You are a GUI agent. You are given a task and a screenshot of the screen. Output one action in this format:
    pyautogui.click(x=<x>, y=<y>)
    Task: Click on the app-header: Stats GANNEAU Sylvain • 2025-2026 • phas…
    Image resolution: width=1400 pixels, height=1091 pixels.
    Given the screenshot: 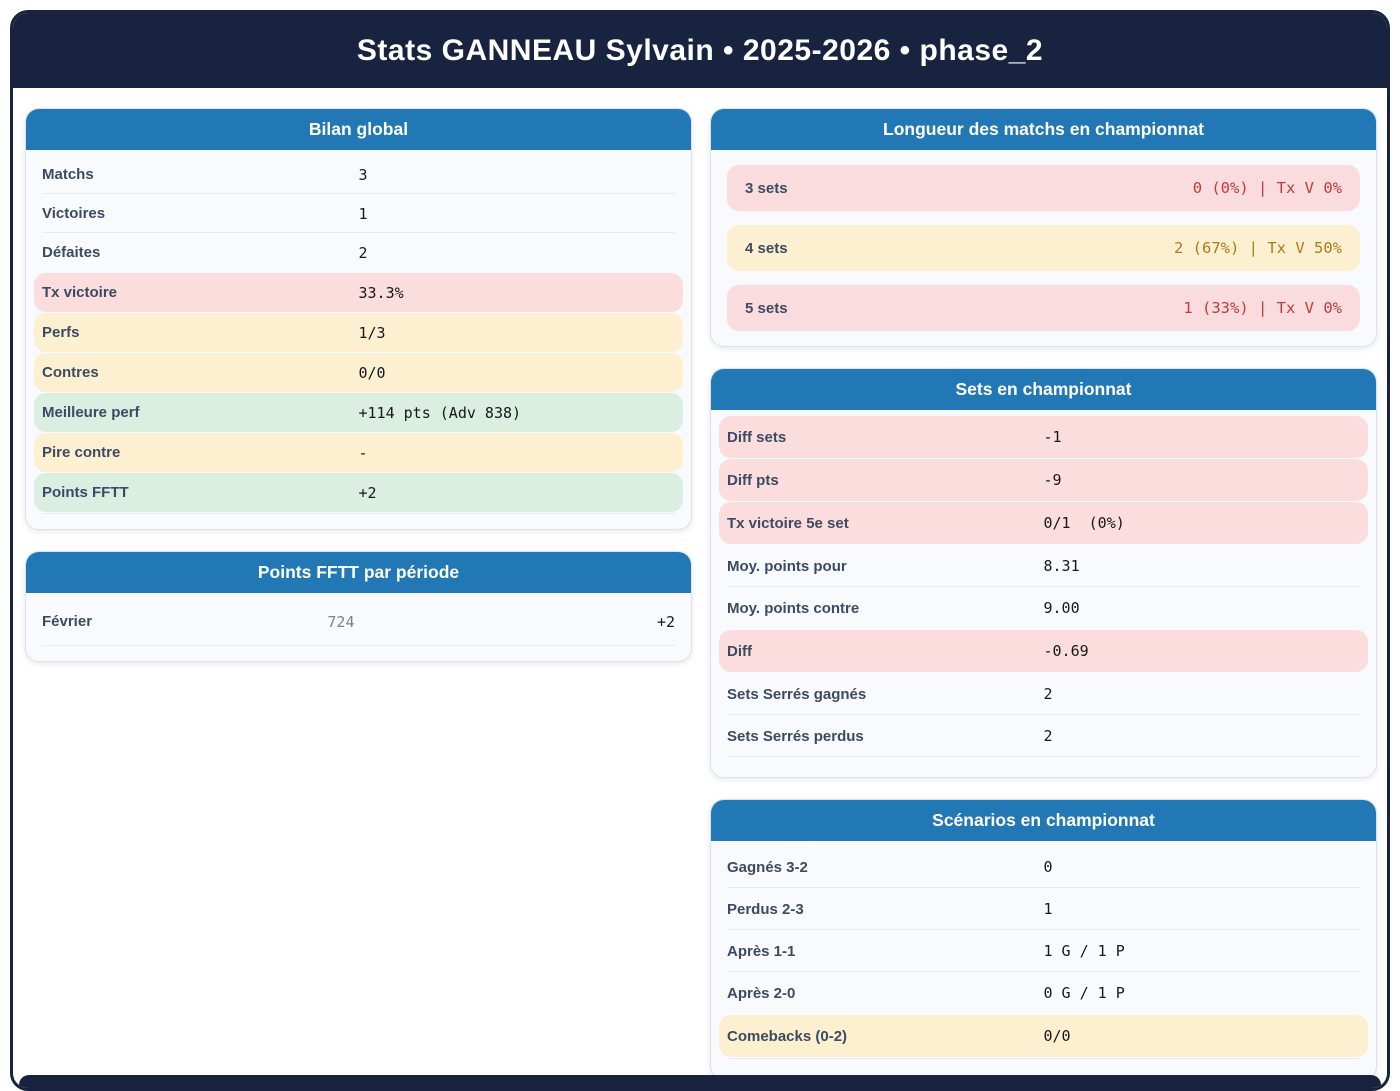 What is the action you would take?
    pyautogui.click(x=700, y=50)
    